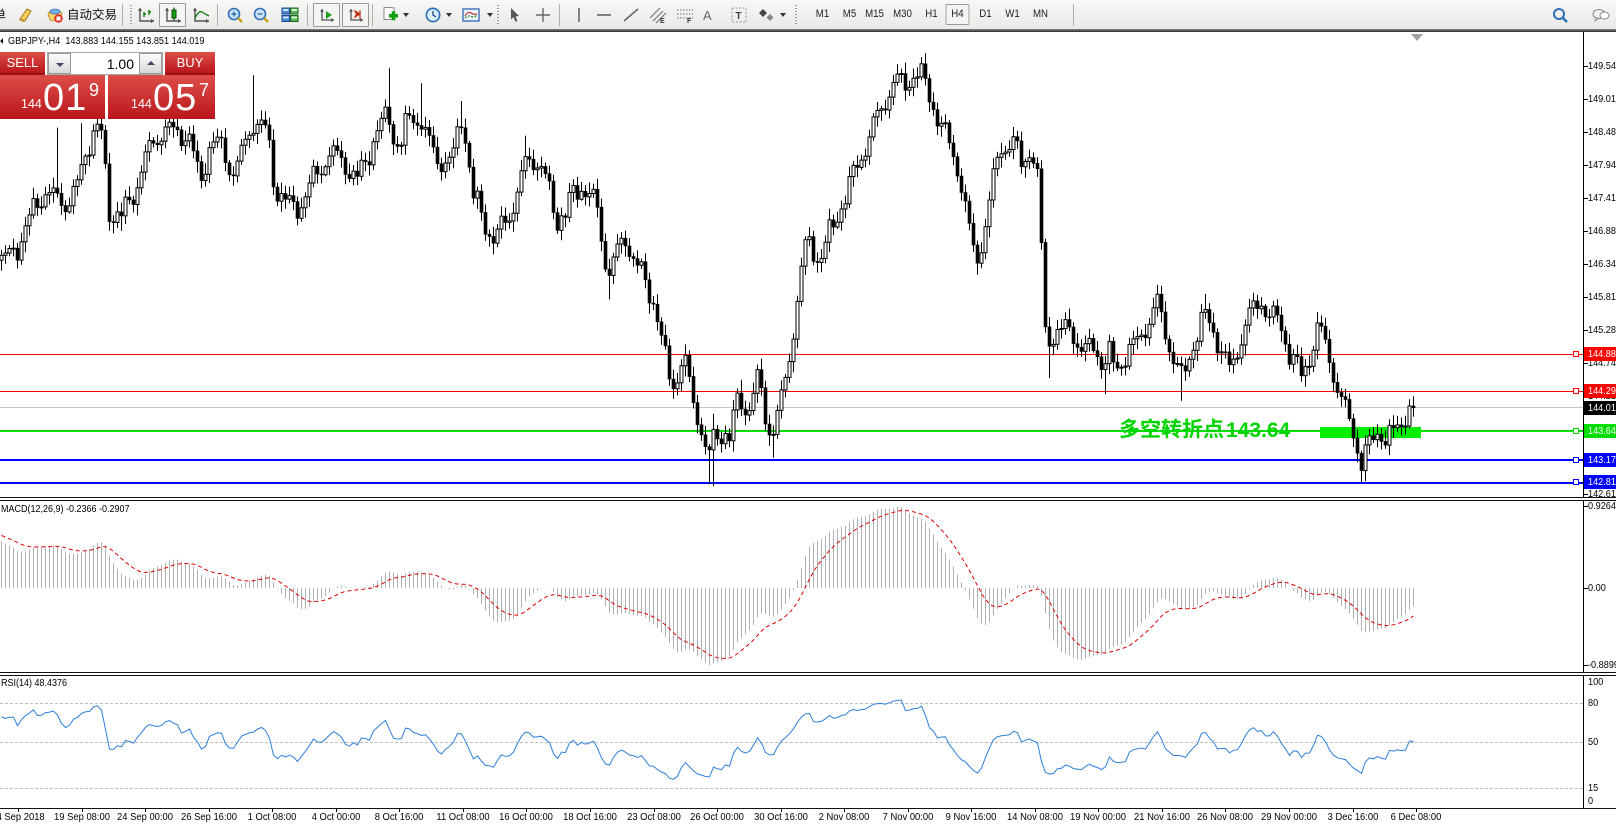  Describe the element at coordinates (739, 16) in the screenshot. I see `svg-text: T` at that location.